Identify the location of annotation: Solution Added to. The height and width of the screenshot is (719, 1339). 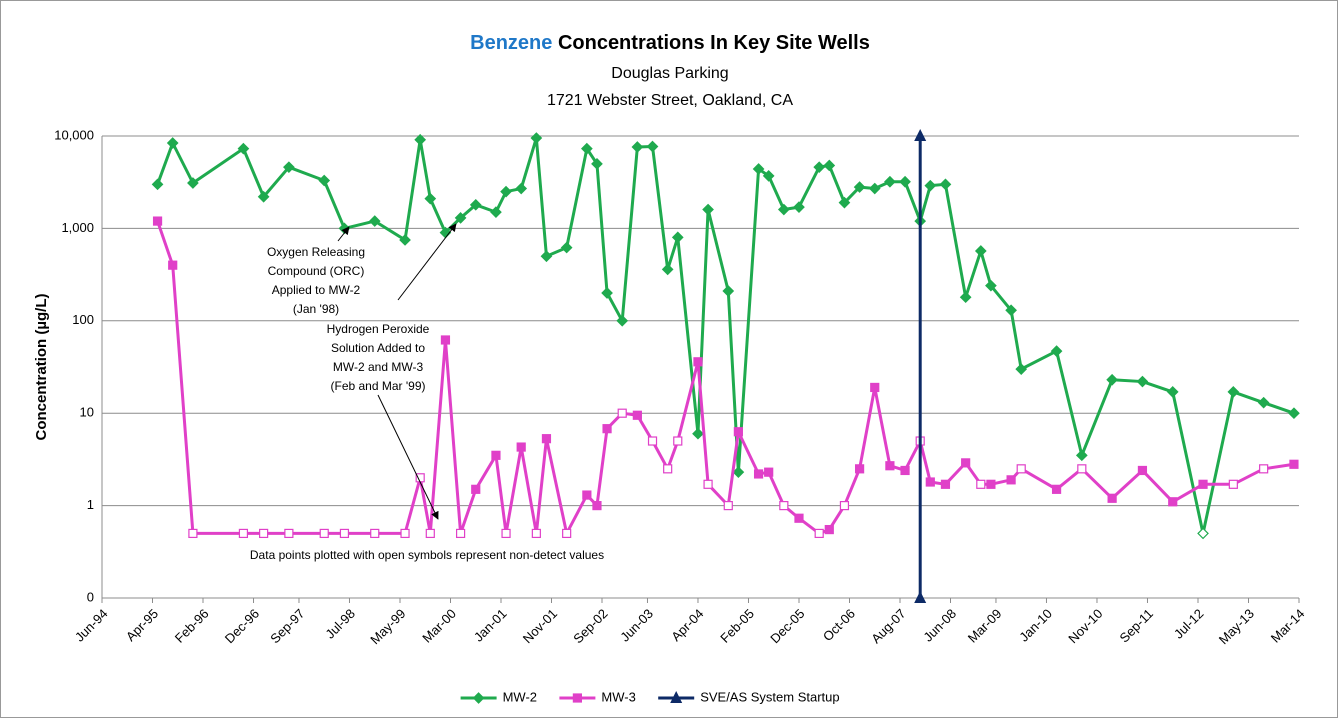
(378, 348).